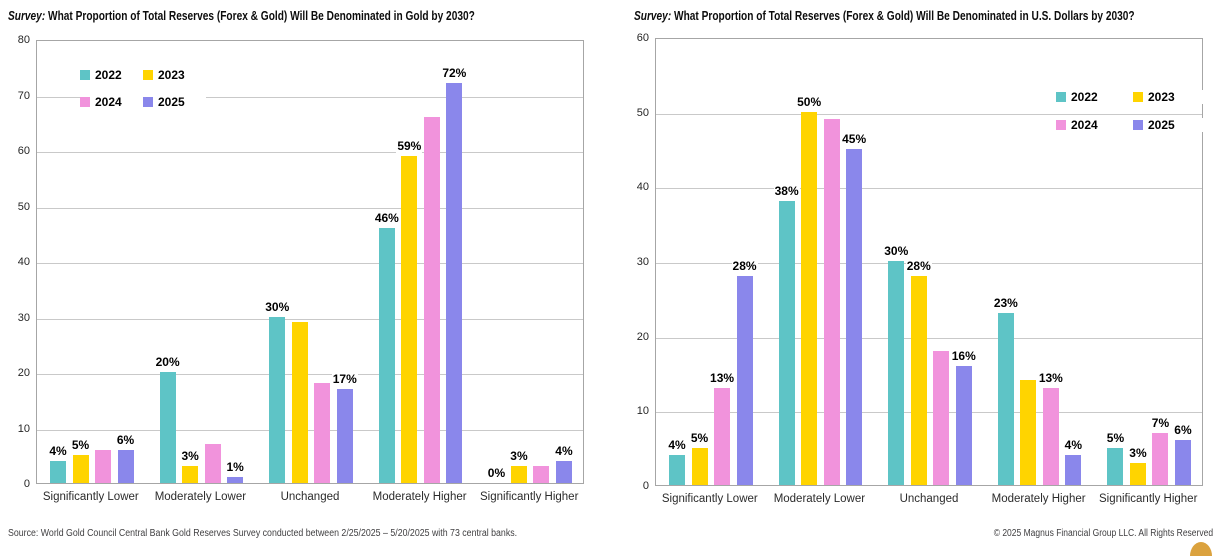 This screenshot has height=556, width=1232. I want to click on bar-2024-unchanged, so click(941, 417).